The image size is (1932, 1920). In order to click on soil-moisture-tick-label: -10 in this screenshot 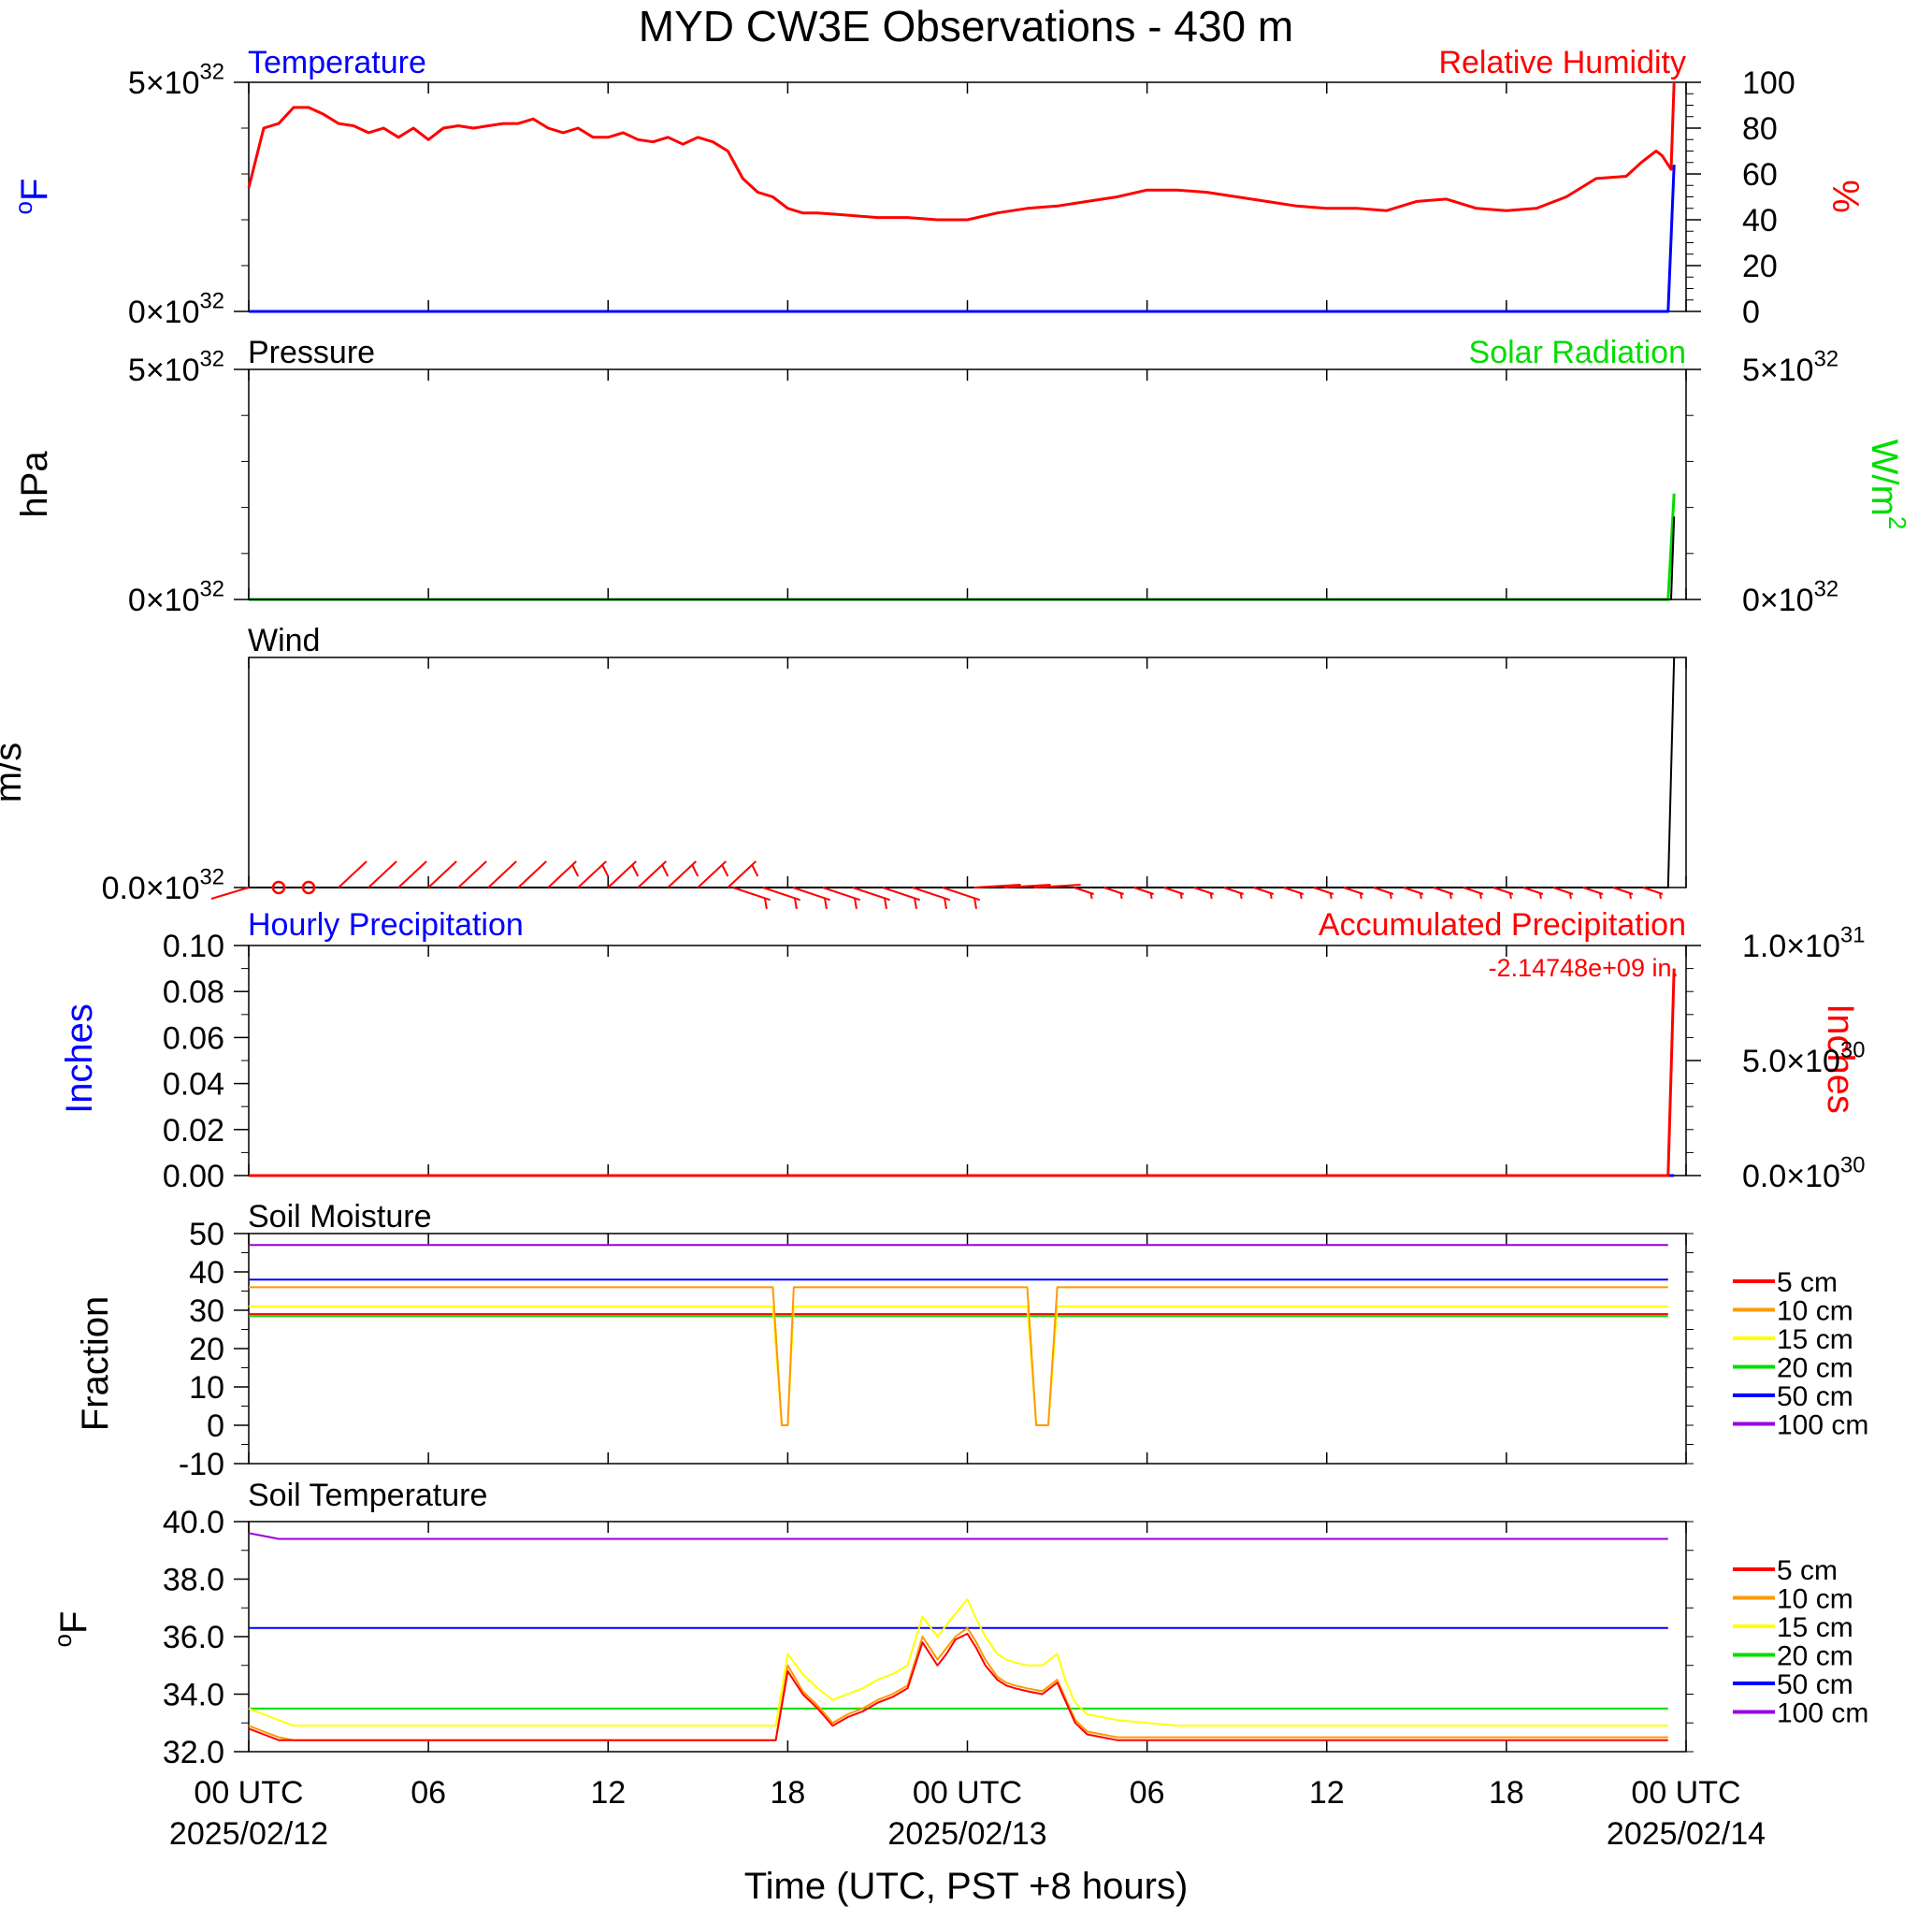, I will do `click(201, 1464)`.